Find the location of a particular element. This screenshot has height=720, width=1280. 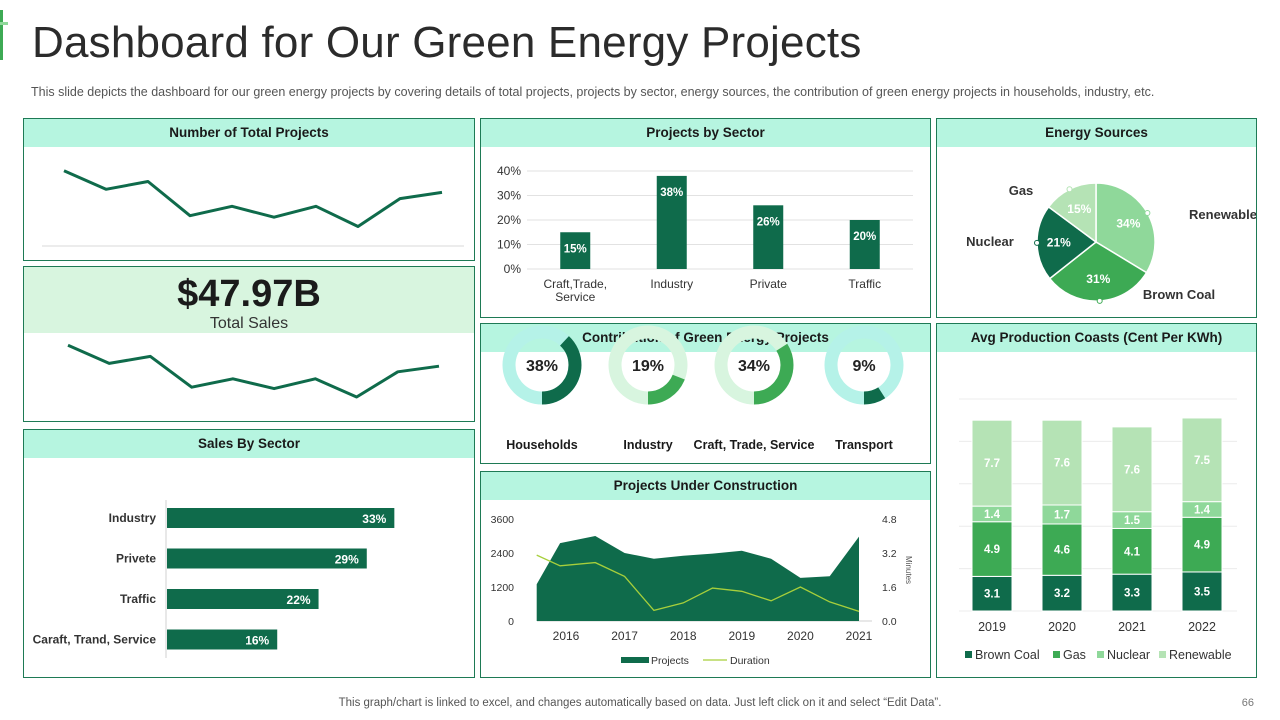

donut-value-label: 19% is located at coordinates (648, 366).